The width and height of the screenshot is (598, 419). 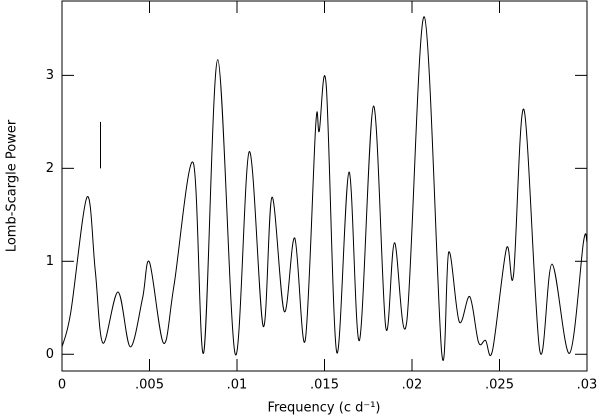 I want to click on x-tick-label: .03, so click(x=587, y=385).